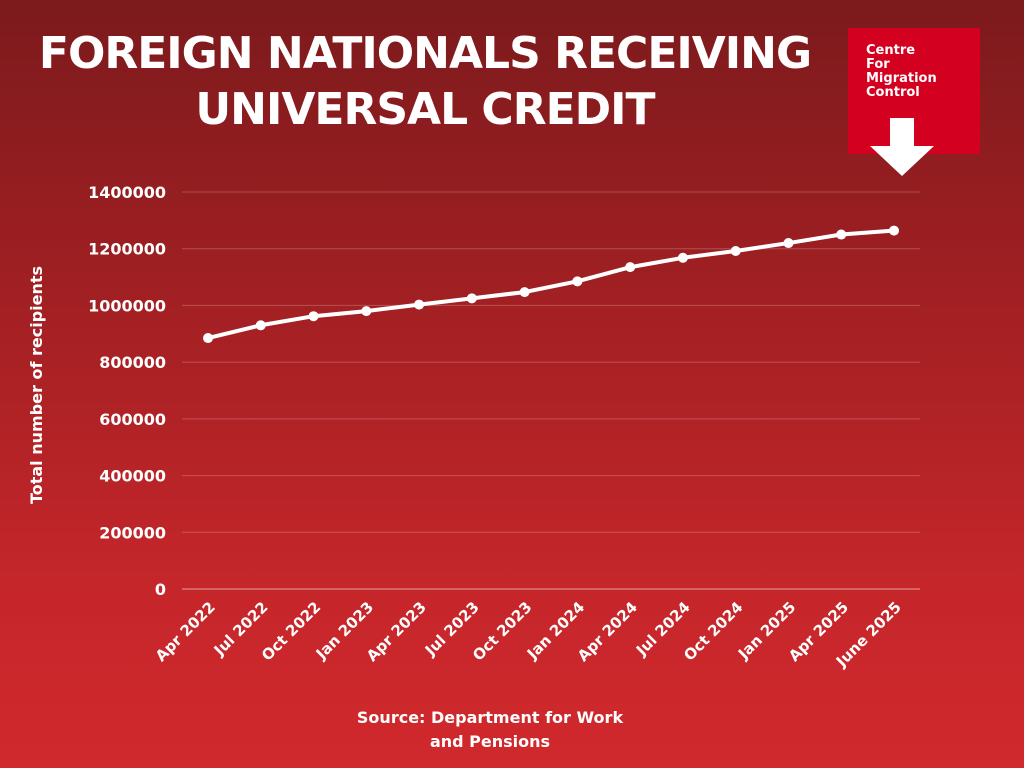  I want to click on x-tick-label: Apr 2022, so click(185, 631).